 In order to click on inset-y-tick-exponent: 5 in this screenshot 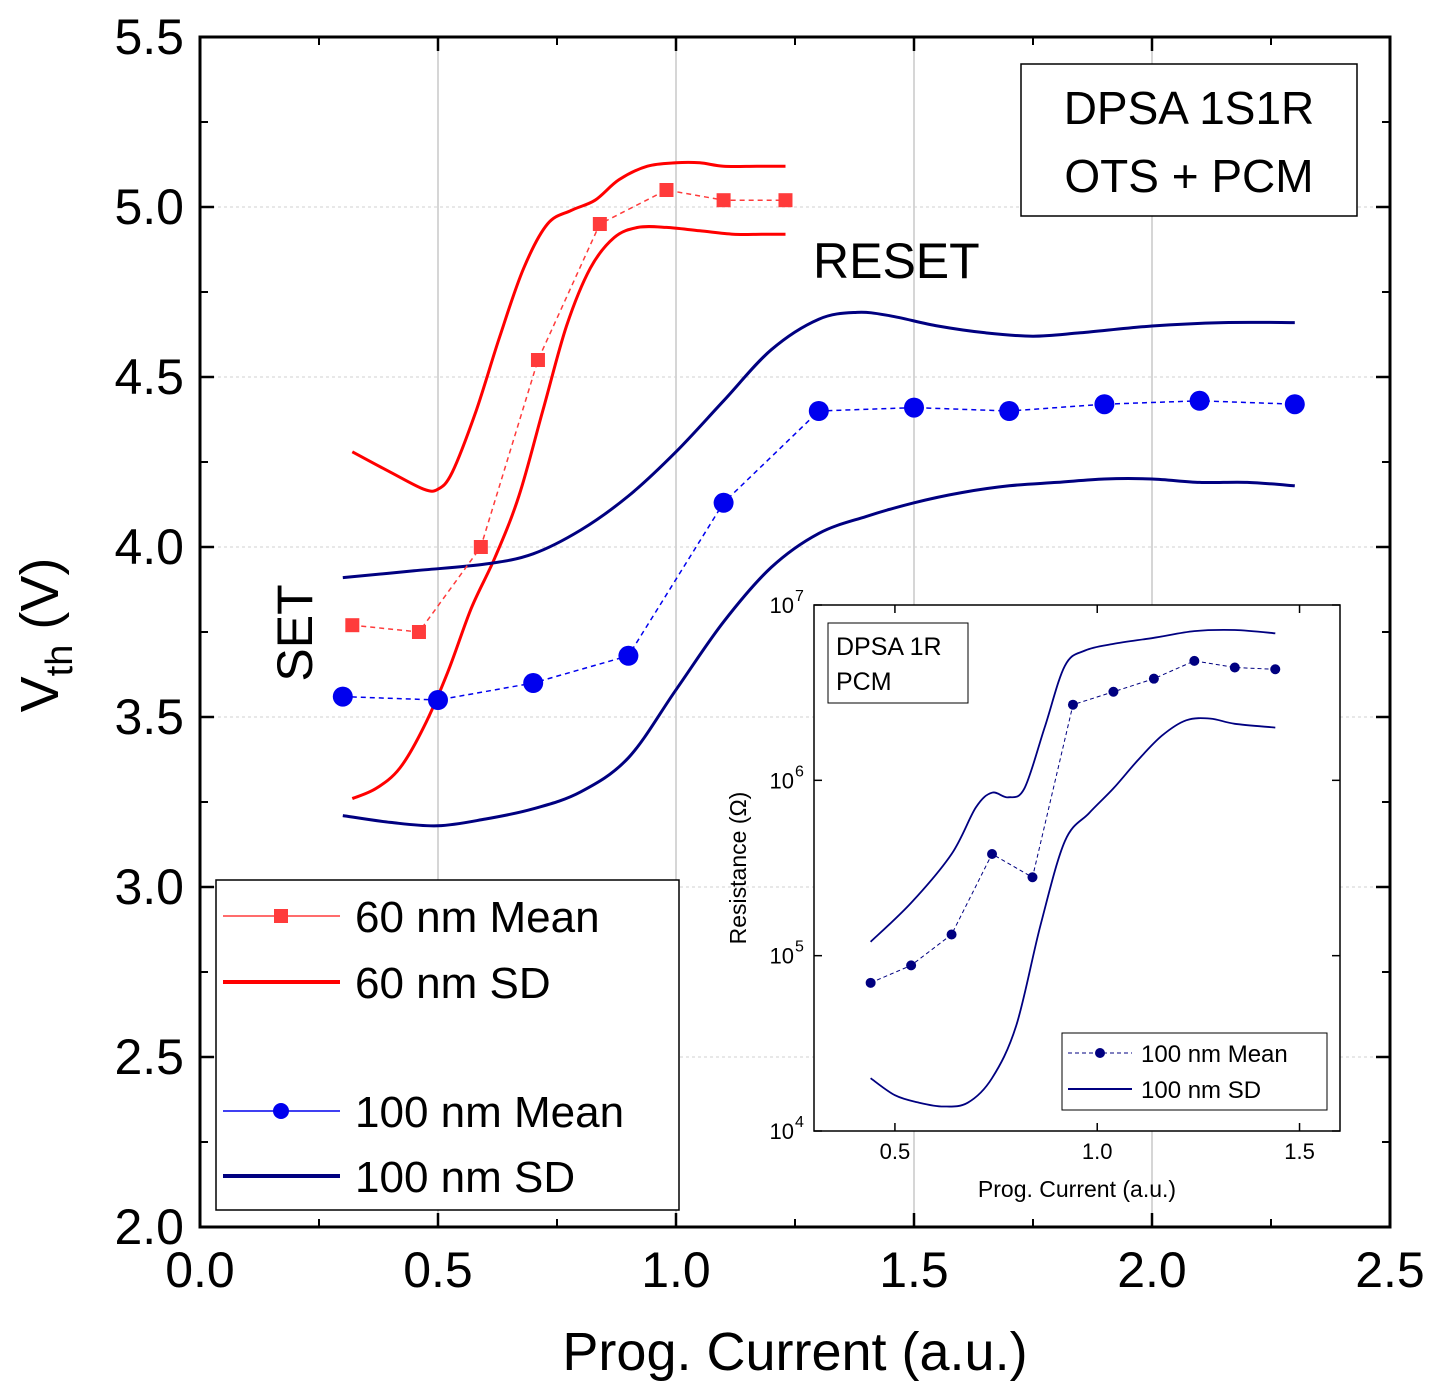, I will do `click(799, 947)`.